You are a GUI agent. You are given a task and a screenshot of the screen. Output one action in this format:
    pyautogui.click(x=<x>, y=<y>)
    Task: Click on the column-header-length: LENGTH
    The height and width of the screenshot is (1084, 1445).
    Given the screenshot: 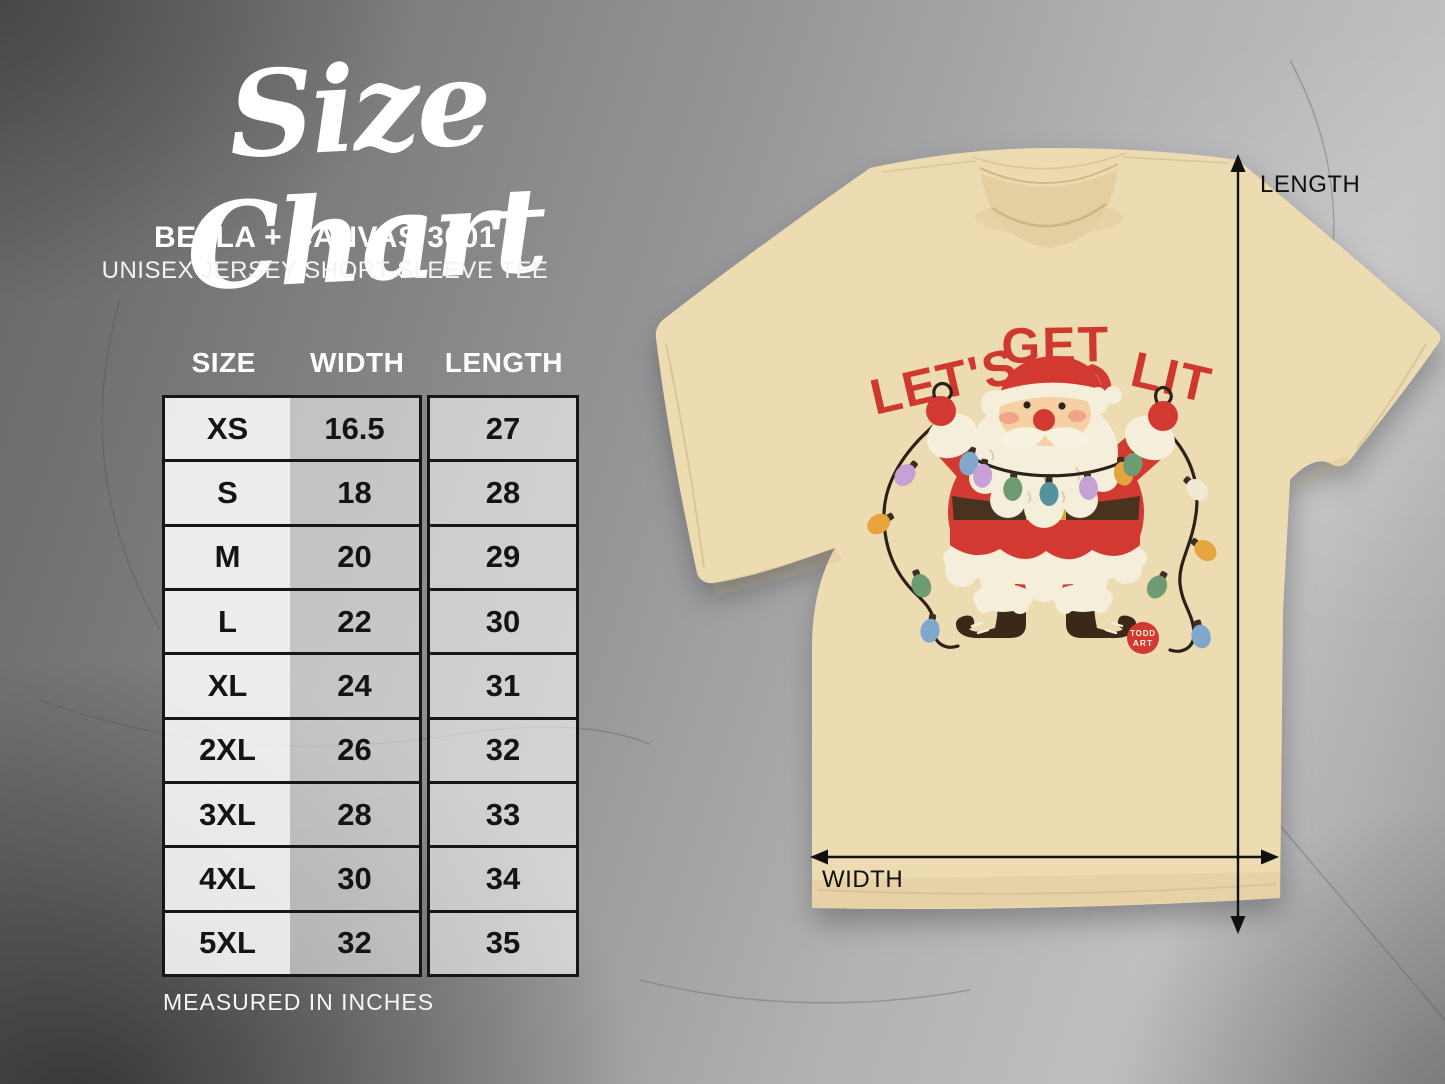 What is the action you would take?
    pyautogui.click(x=503, y=362)
    